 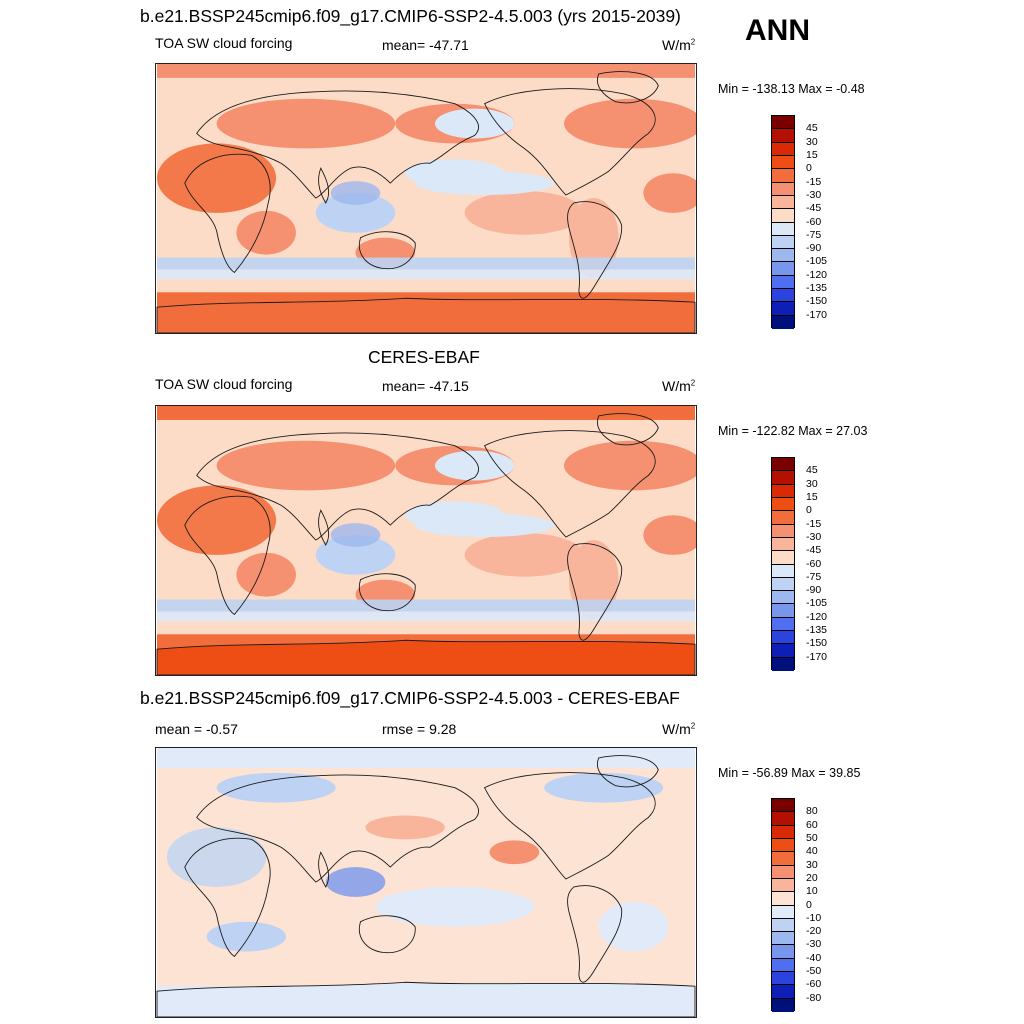 I want to click on panel1-units: W/m2, so click(x=678, y=45).